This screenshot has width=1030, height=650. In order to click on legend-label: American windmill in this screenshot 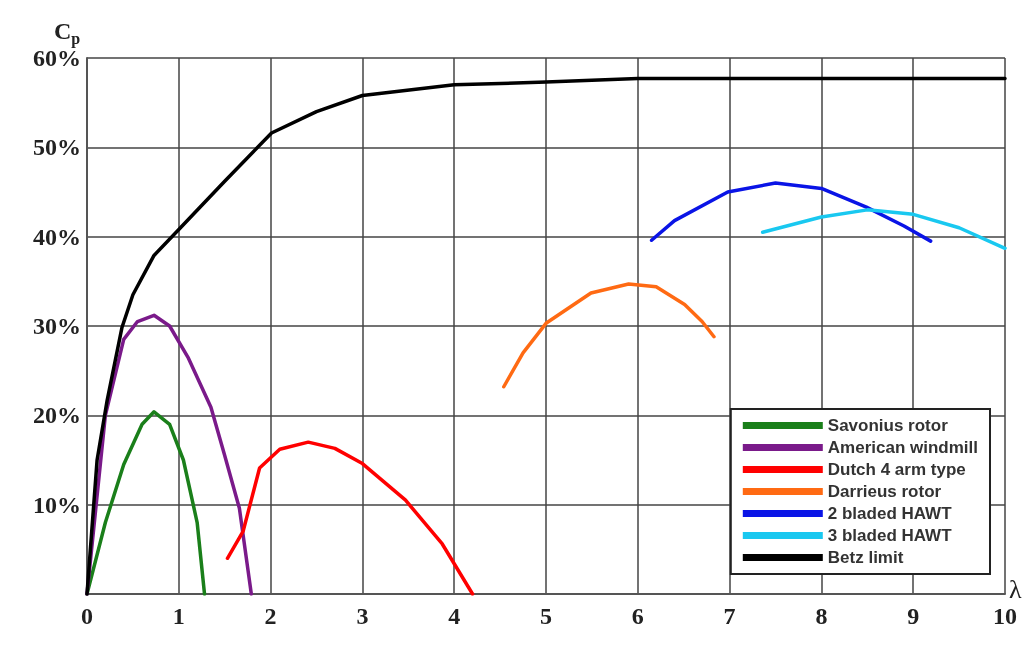, I will do `click(902, 447)`.